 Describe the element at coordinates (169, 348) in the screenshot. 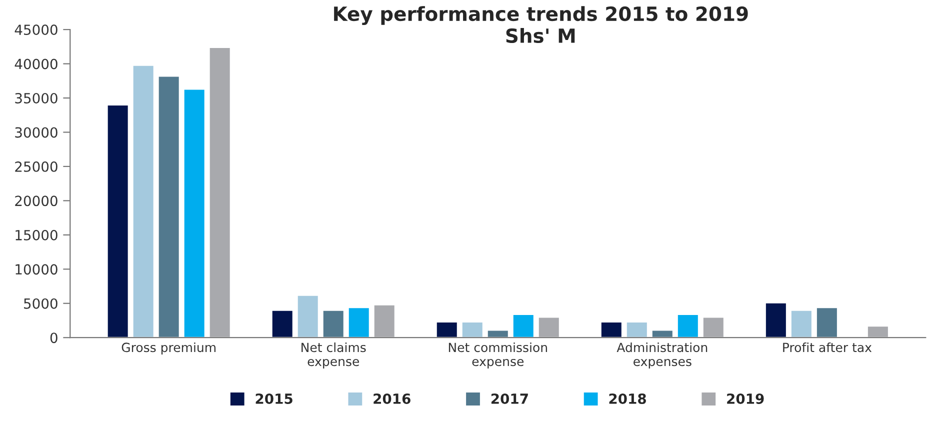

I see `x-tick-label: Gross premium` at that location.